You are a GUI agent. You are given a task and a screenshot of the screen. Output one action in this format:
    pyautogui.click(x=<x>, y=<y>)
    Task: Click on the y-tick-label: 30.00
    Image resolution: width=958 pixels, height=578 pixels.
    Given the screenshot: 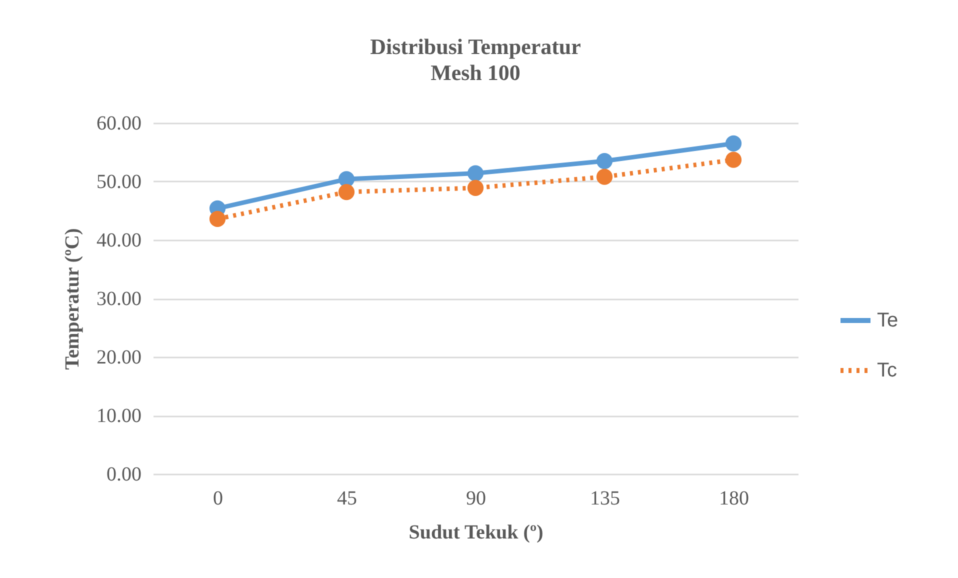 What is the action you would take?
    pyautogui.click(x=119, y=299)
    